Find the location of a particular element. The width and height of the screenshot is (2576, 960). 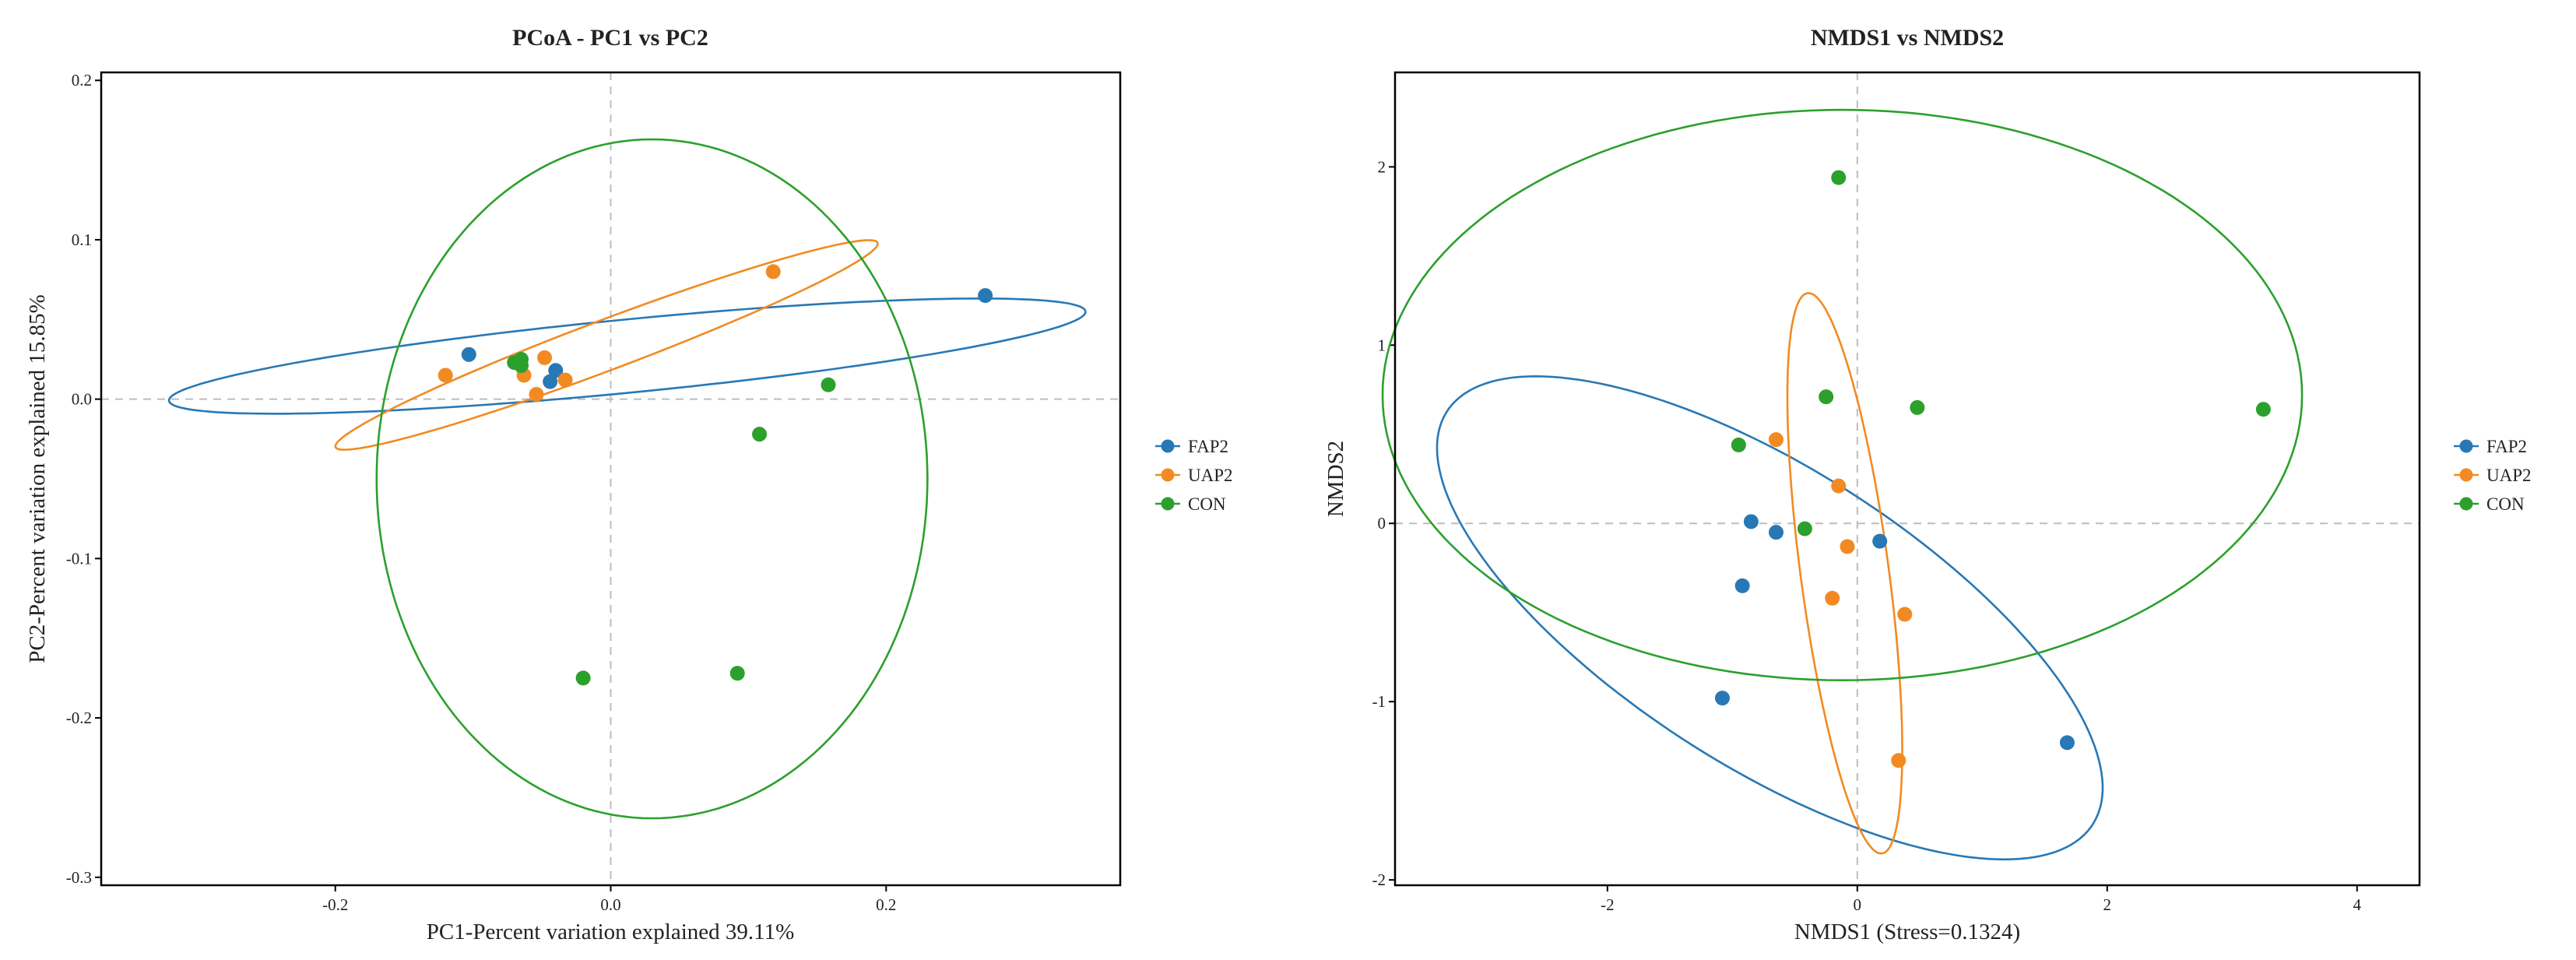

chart-title: PCoA - PC1 vs PC2 is located at coordinates (610, 38).